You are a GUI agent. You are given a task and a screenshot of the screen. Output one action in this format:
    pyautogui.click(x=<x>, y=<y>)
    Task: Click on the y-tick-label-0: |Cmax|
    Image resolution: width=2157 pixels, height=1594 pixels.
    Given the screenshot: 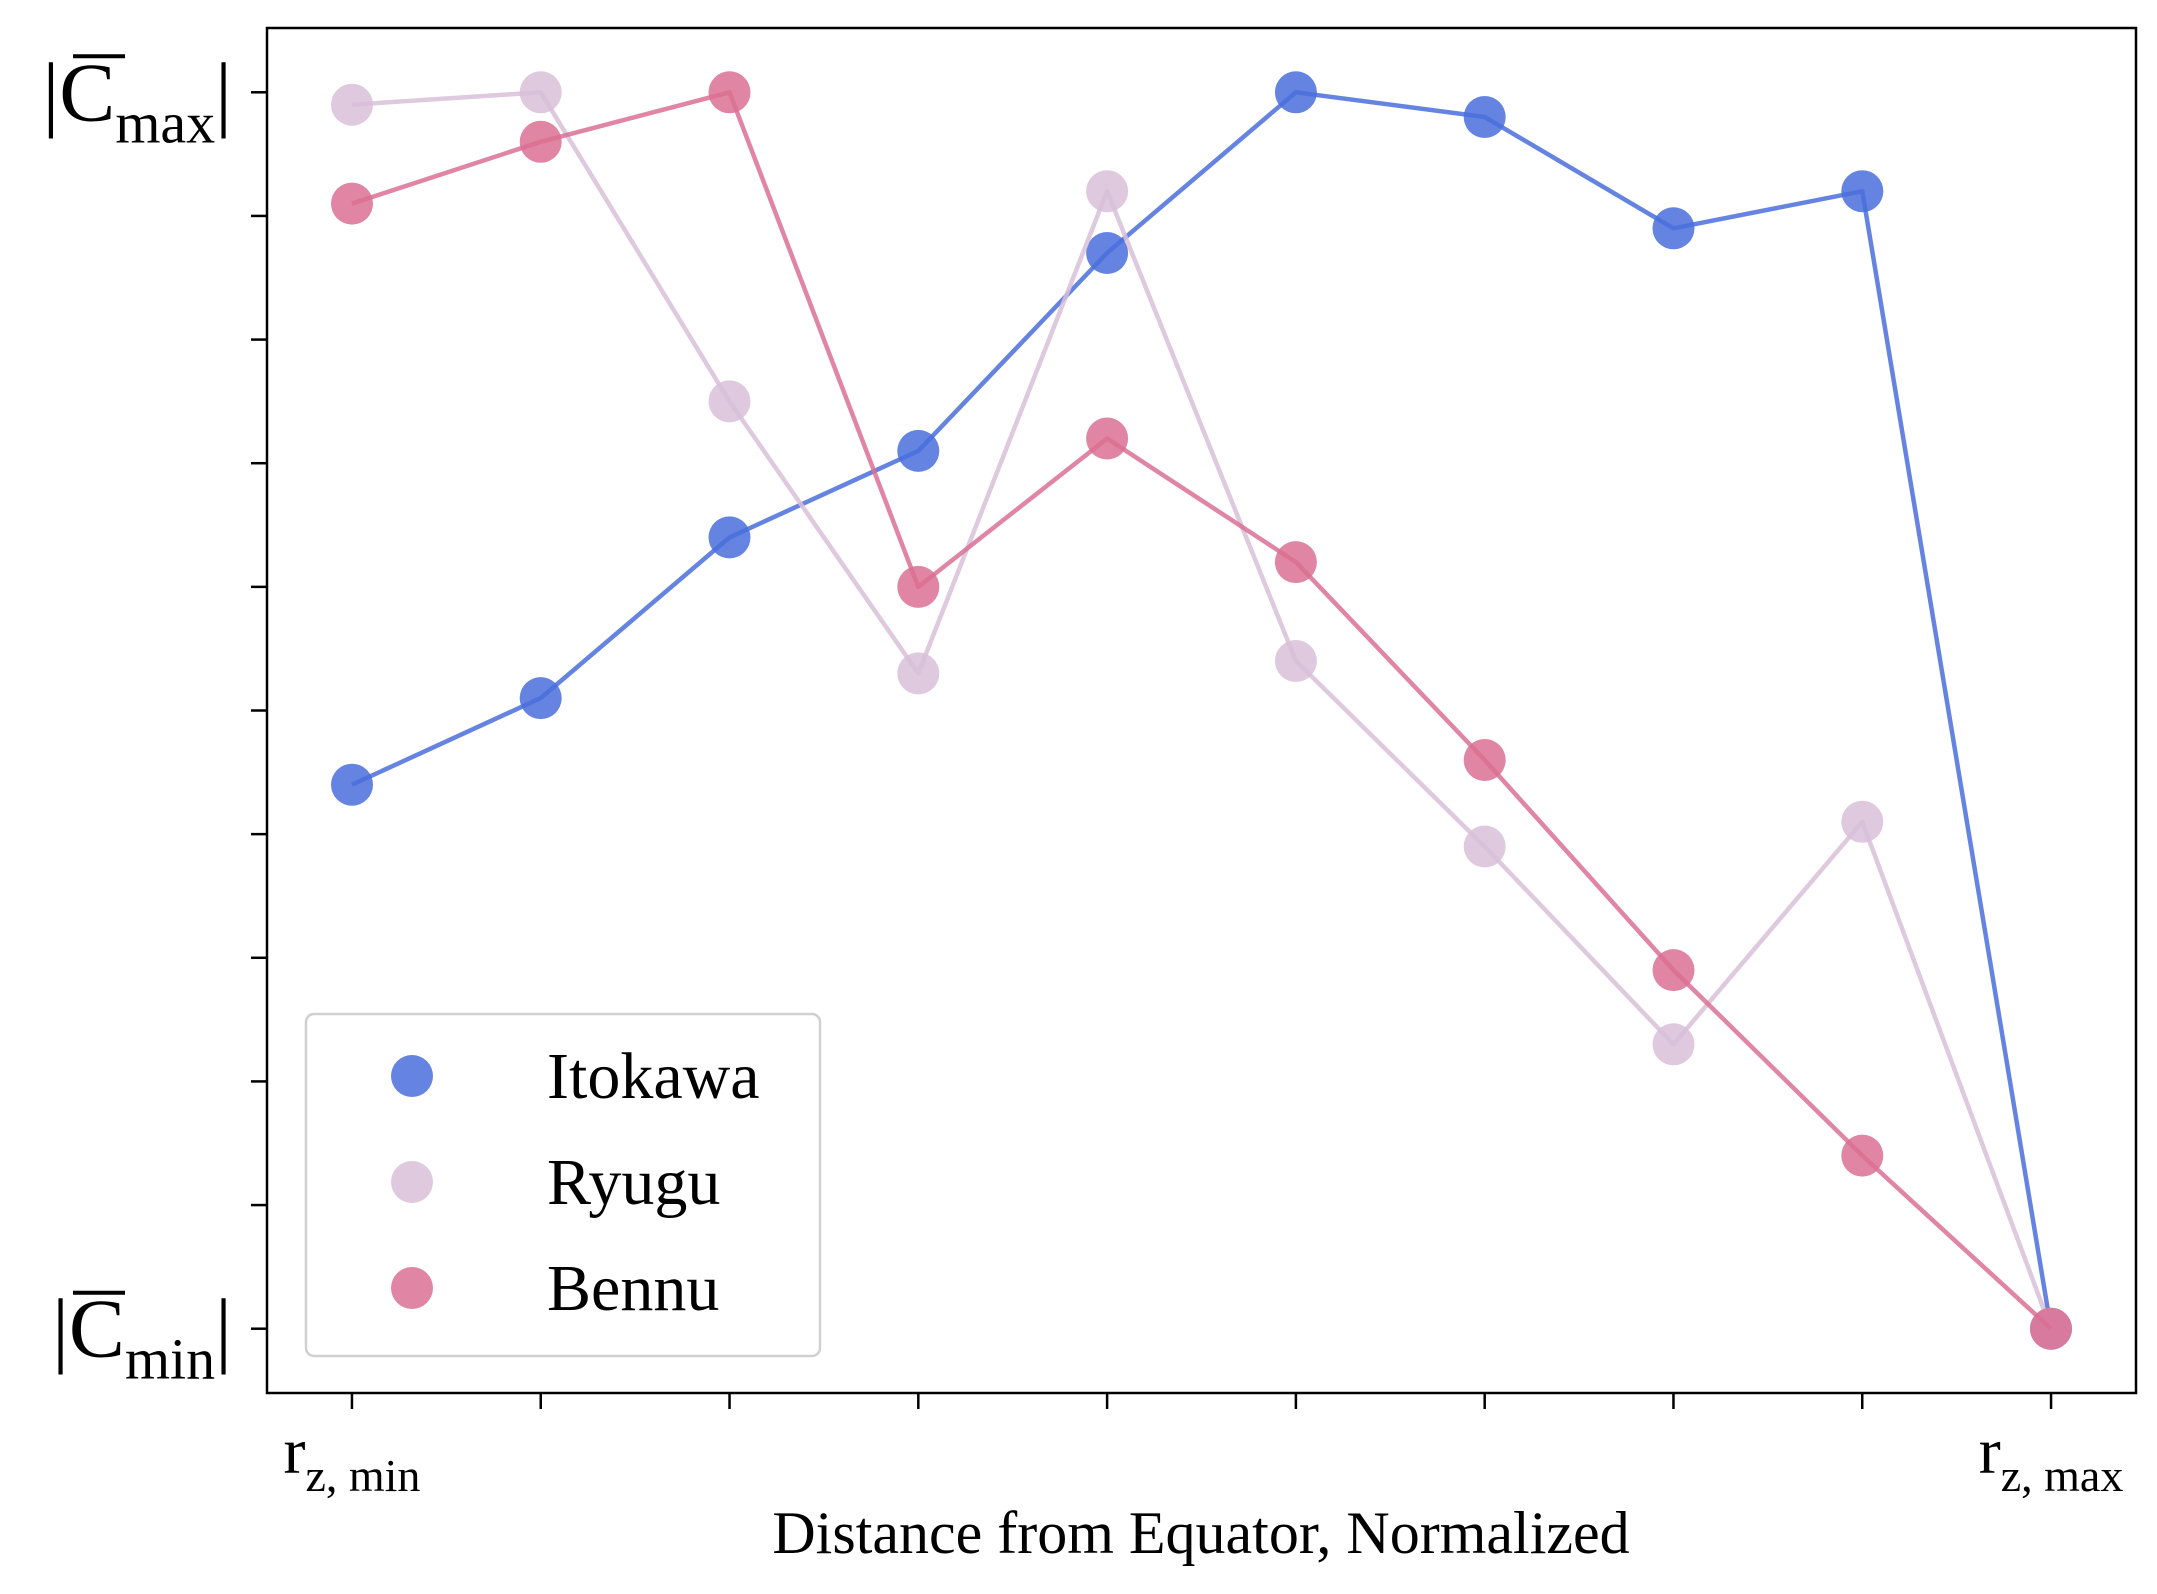 What is the action you would take?
    pyautogui.click(x=137, y=100)
    